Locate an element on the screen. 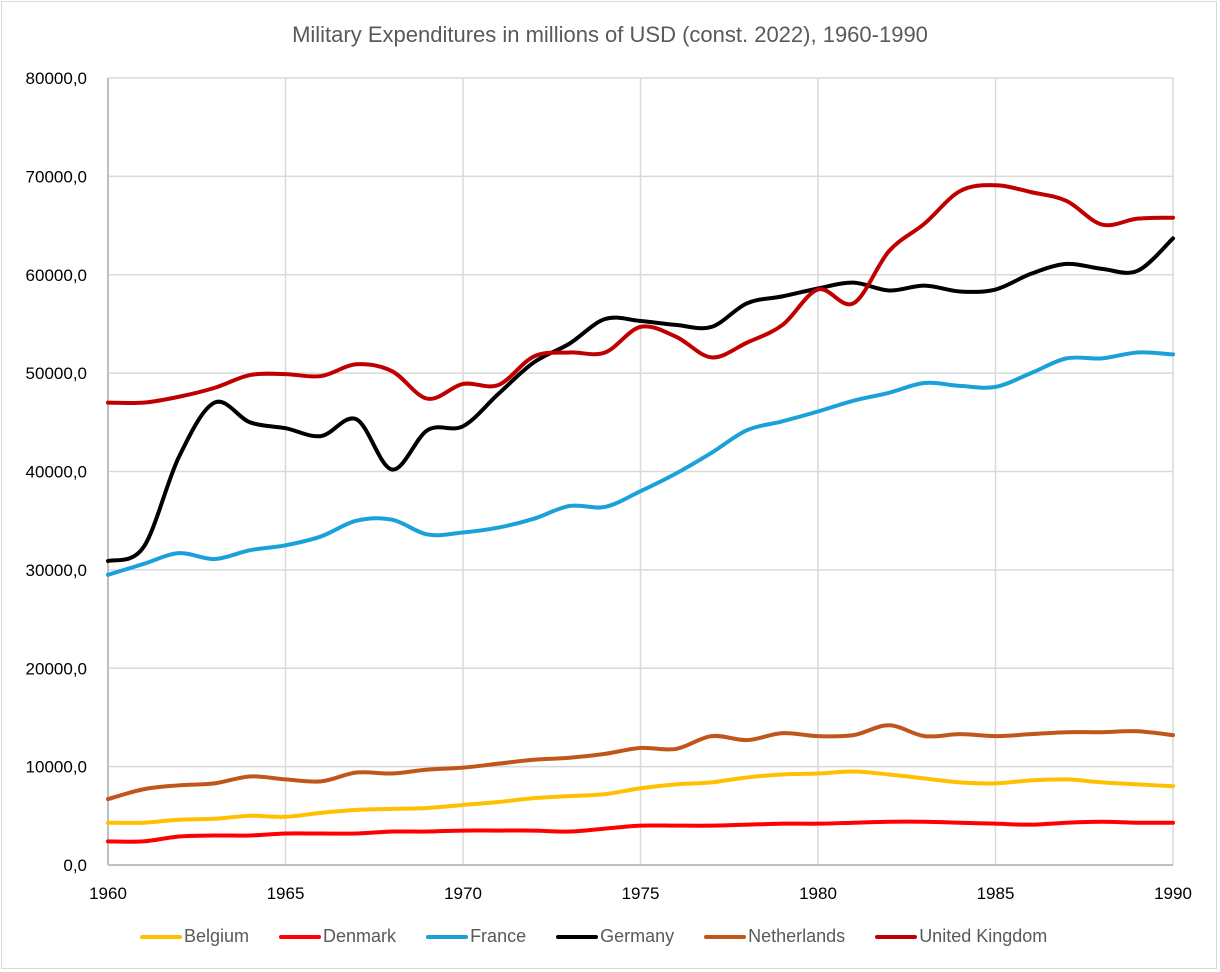 This screenshot has width=1220, height=972. y-tick-label: 80000,0 is located at coordinates (56, 78).